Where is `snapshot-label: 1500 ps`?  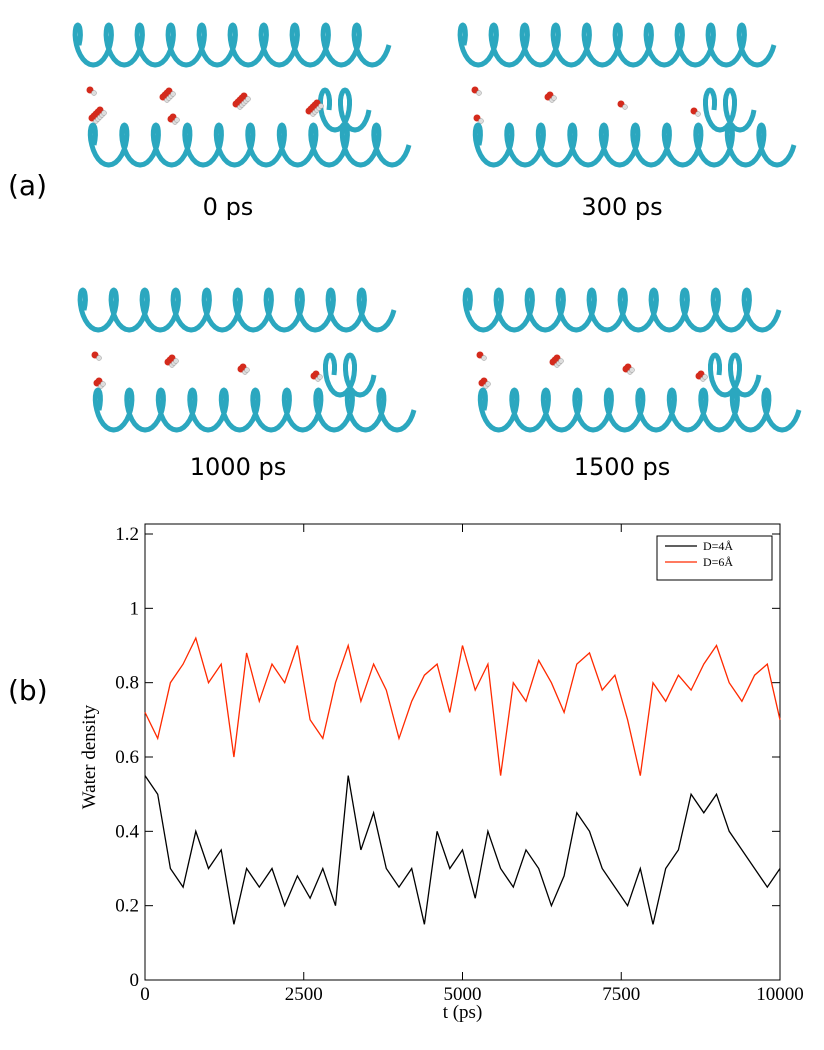 snapshot-label: 1500 ps is located at coordinates (622, 467).